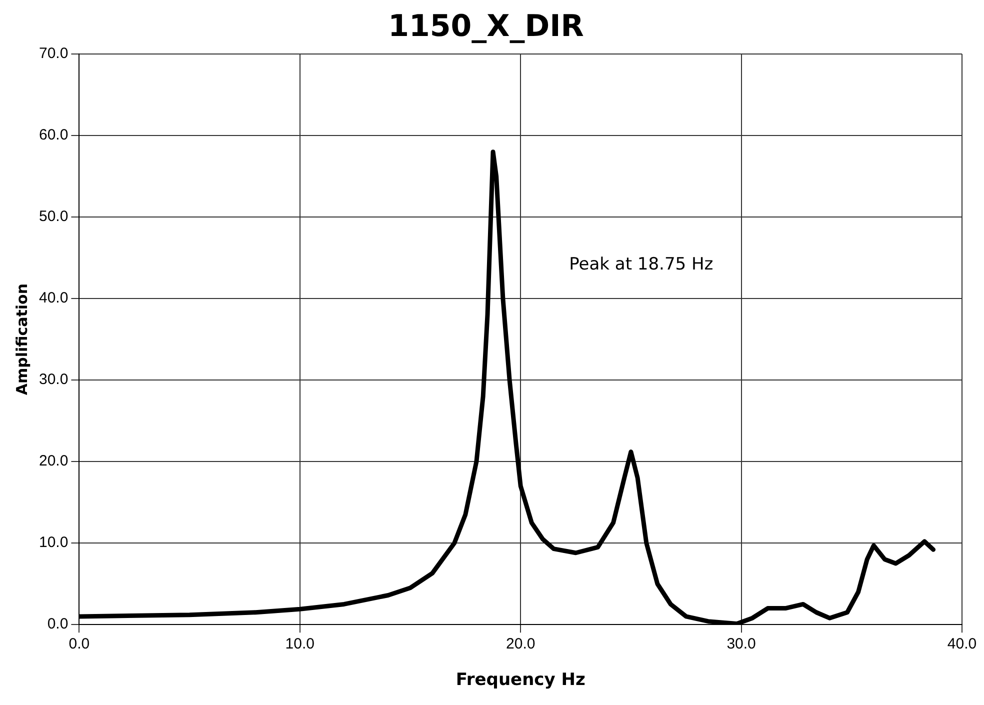 This screenshot has height=705, width=984. What do you see at coordinates (521, 644) in the screenshot?
I see `x-tick-label: 20.0` at bounding box center [521, 644].